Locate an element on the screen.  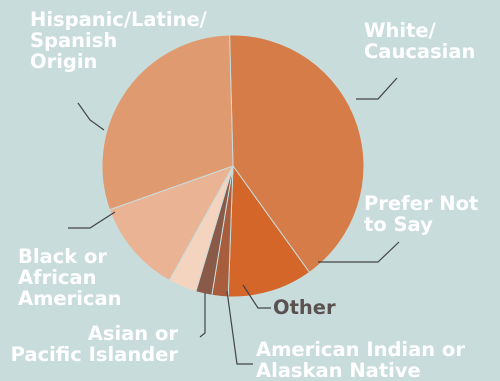
leader-line-white-caucasian is located at coordinates (377, 88).